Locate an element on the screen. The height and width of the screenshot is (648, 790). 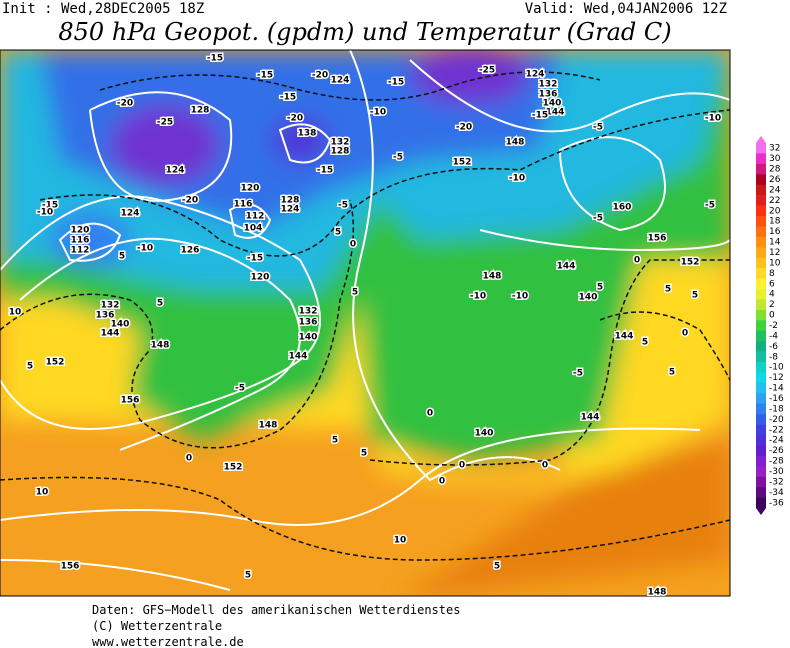
valid-time: Valid: Wed,04JAN2006 12Z is located at coordinates (626, 9).